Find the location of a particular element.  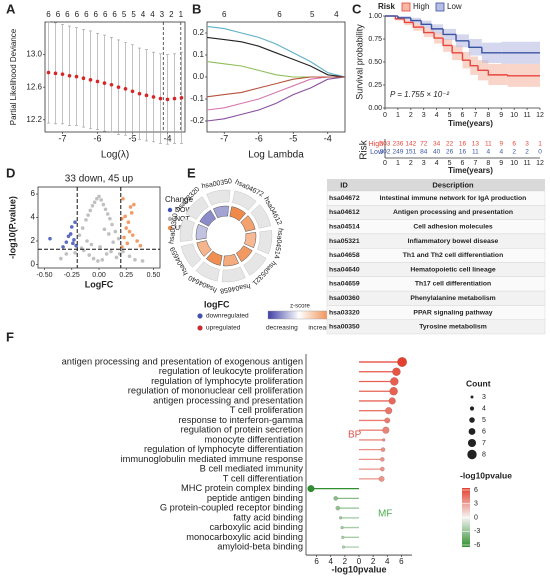

legend-size-label: 4 is located at coordinates (484, 408).